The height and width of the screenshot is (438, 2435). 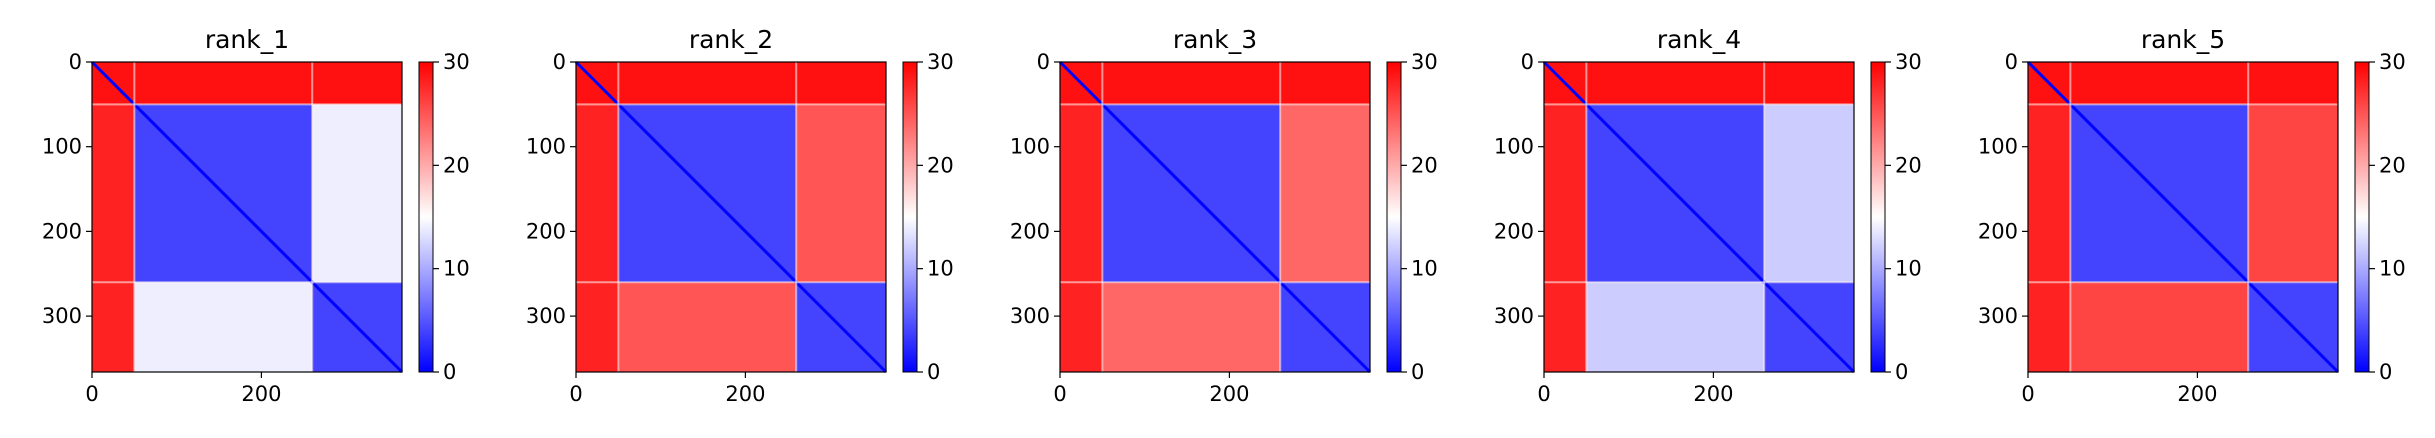 I want to click on chart-title: rank_4, so click(x=1699, y=39).